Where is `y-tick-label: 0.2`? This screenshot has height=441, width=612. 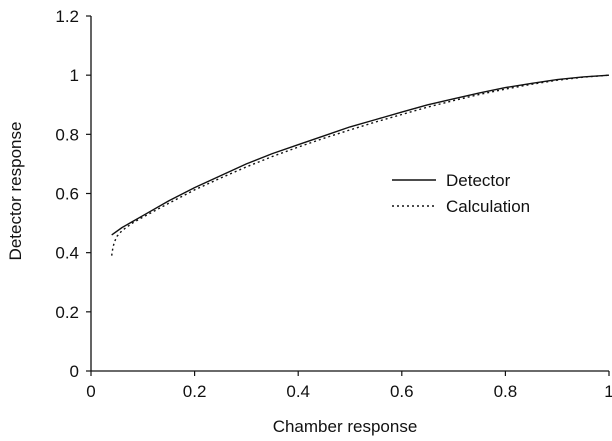
y-tick-label: 0.2 is located at coordinates (67, 312).